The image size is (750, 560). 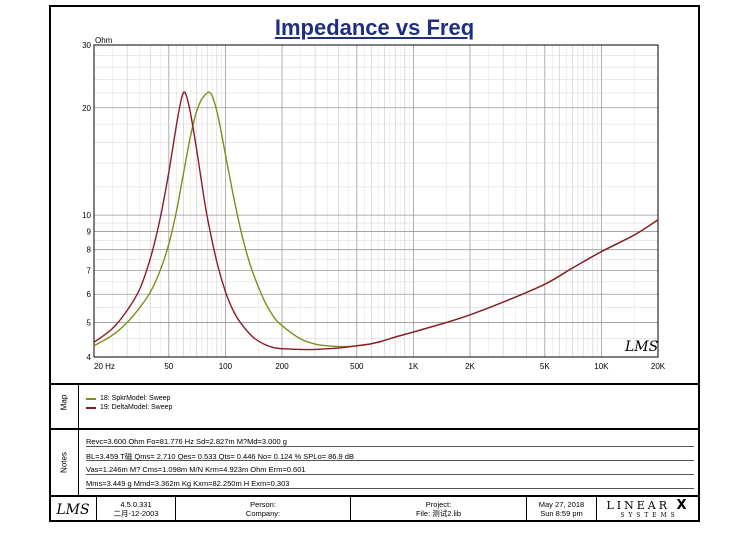 What do you see at coordinates (648, 515) in the screenshot?
I see `brand-systems: S Y S T E M S` at bounding box center [648, 515].